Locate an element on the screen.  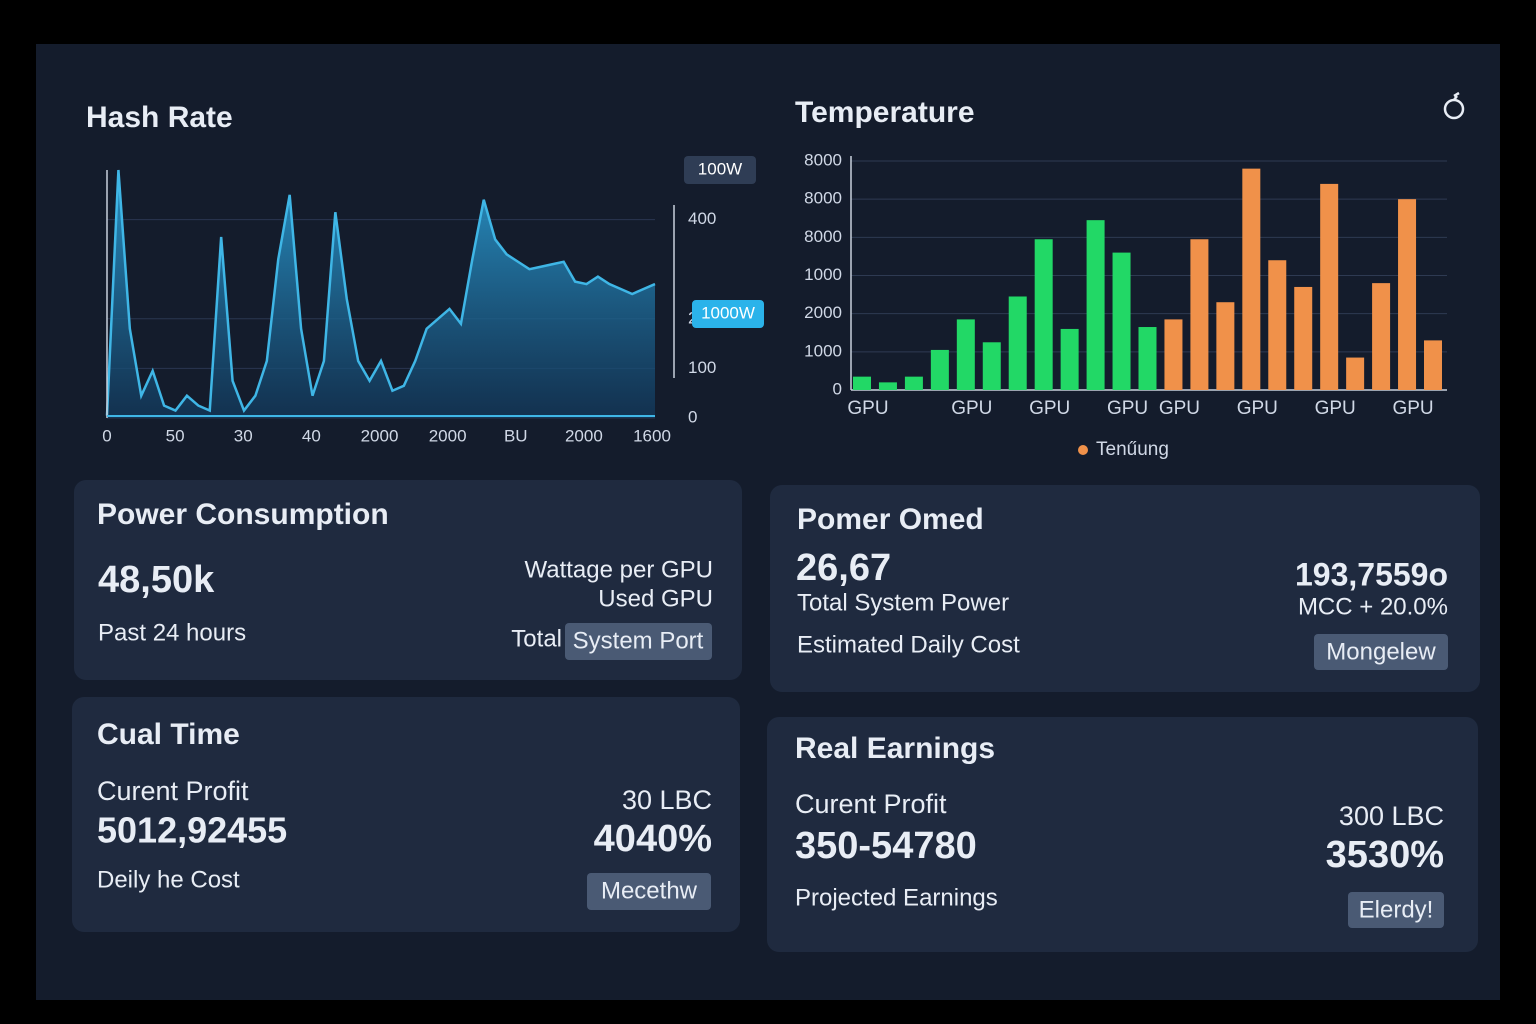
badge-label: 100W is located at coordinates (720, 168).